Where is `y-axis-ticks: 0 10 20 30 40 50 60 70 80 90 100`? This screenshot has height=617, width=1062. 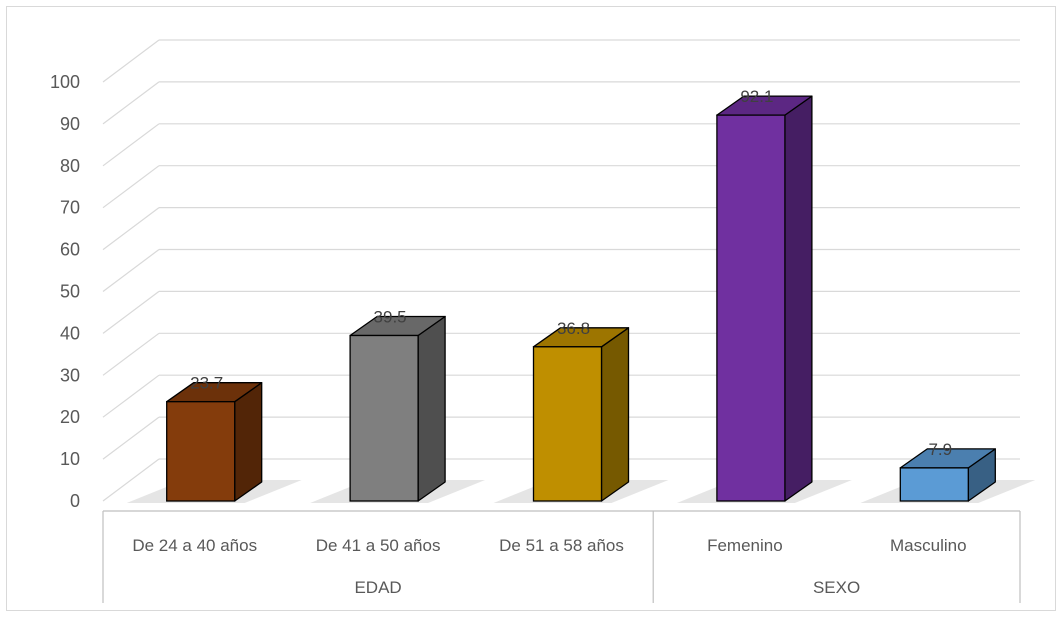
y-axis-ticks: 0 10 20 30 40 50 60 70 80 90 100 is located at coordinates (65, 291).